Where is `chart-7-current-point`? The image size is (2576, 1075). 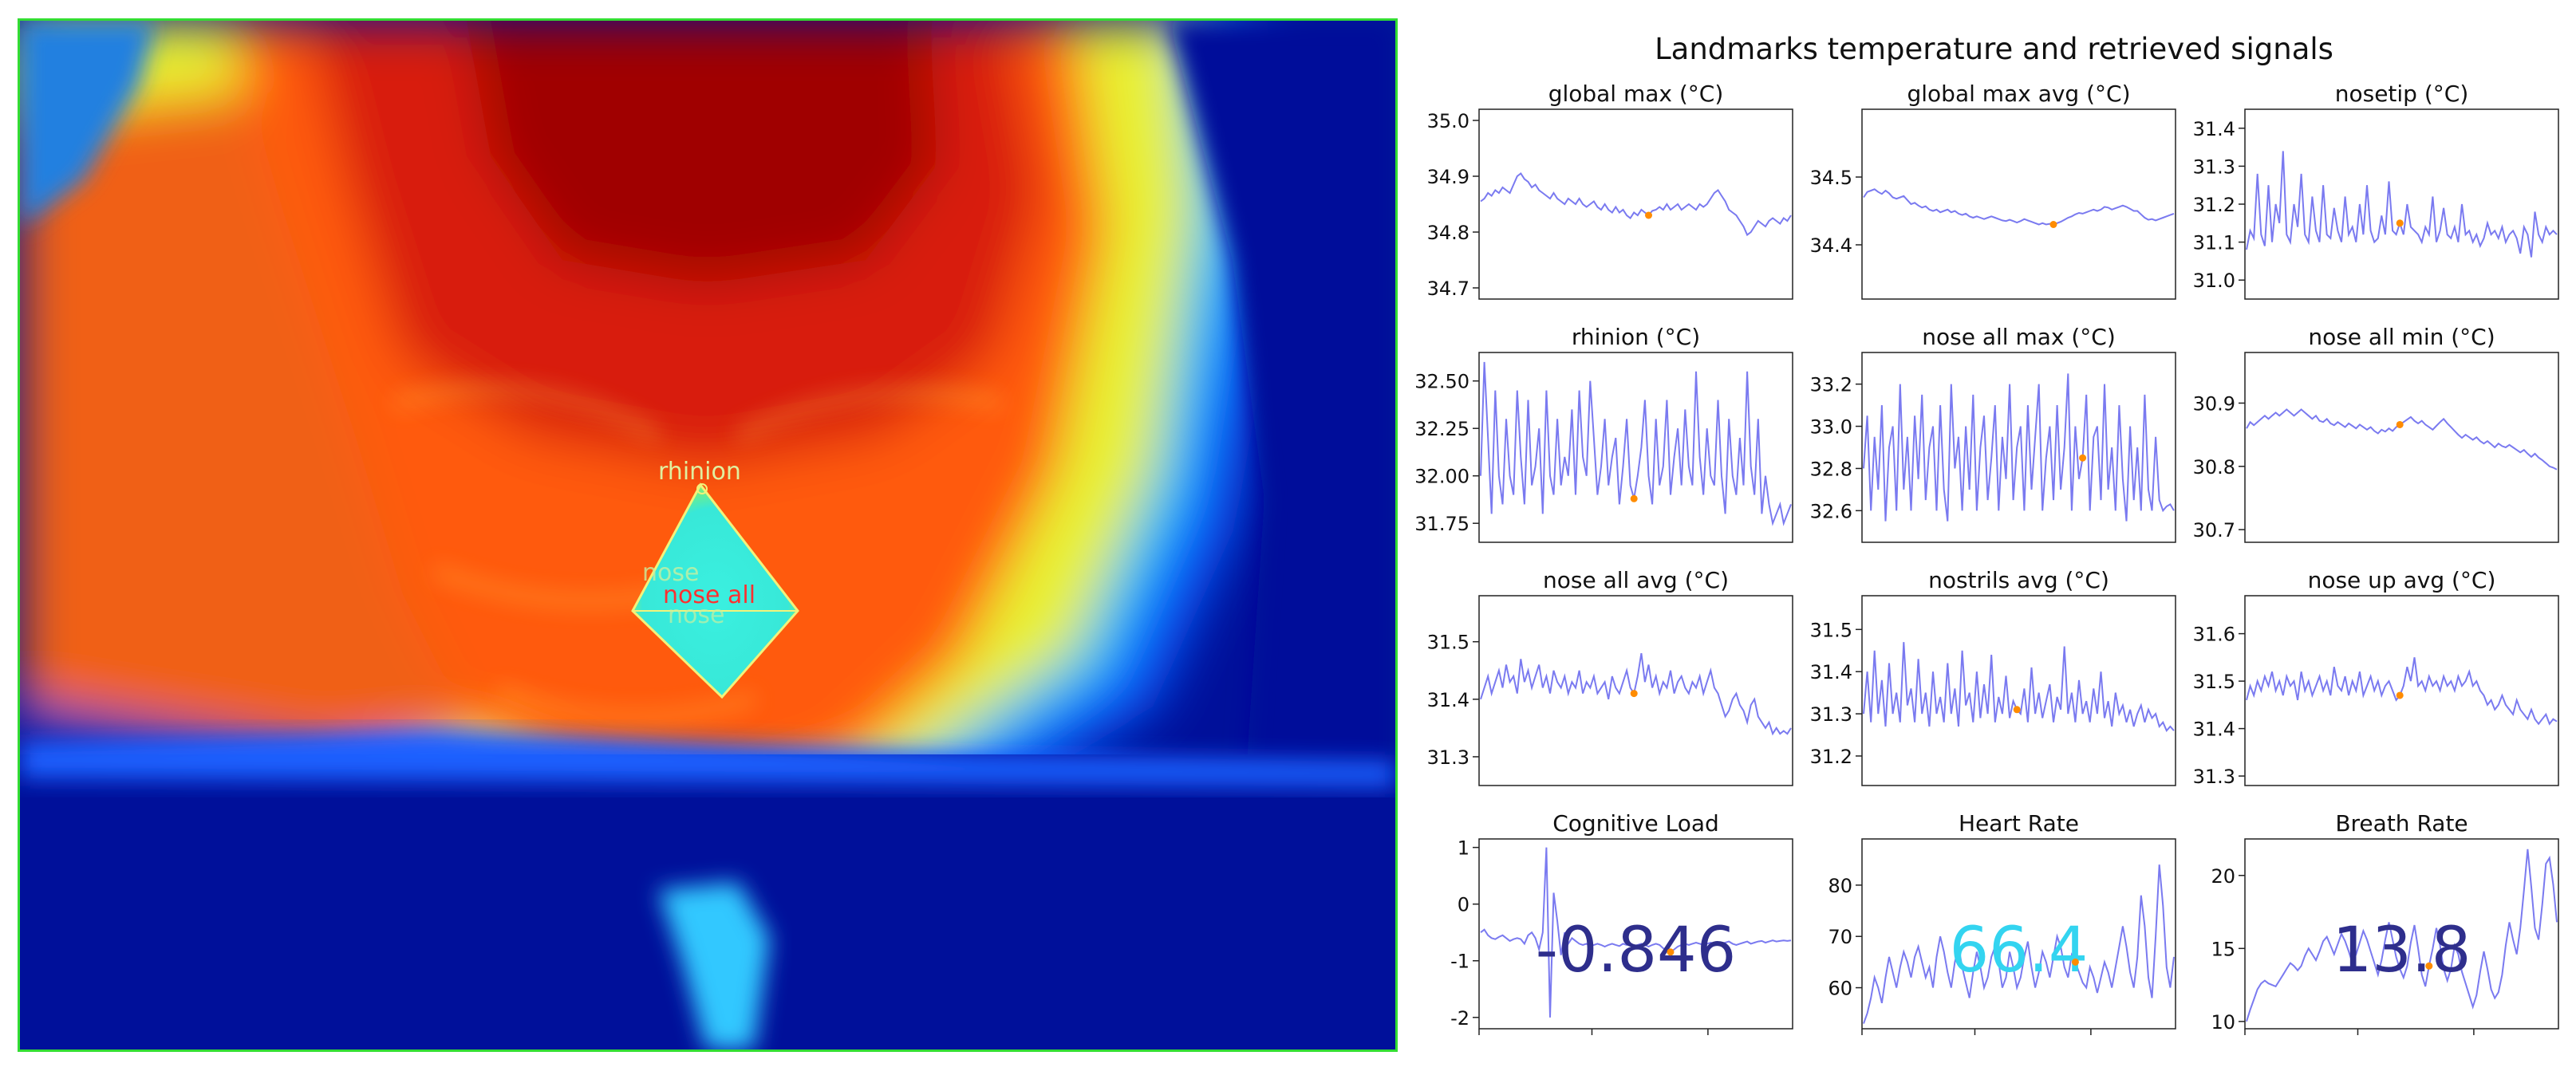
chart-7-current-point is located at coordinates (2017, 710).